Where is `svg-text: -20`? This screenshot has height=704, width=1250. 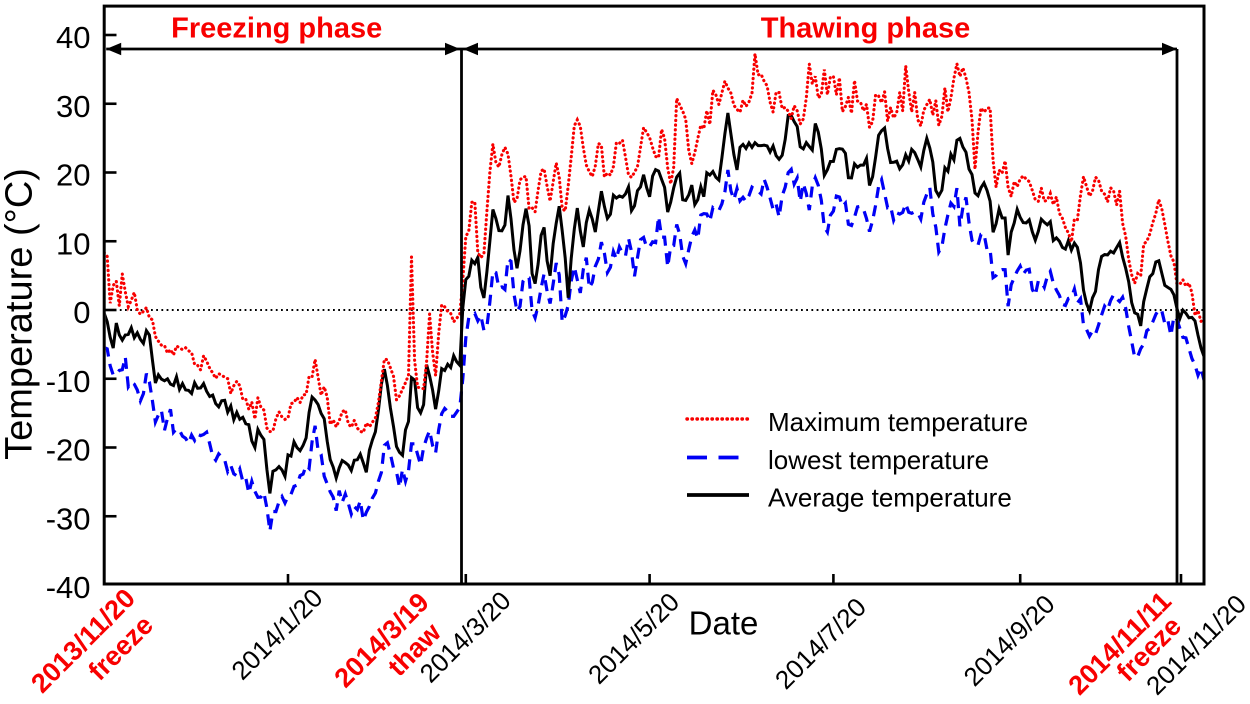 svg-text: -20 is located at coordinates (68, 450).